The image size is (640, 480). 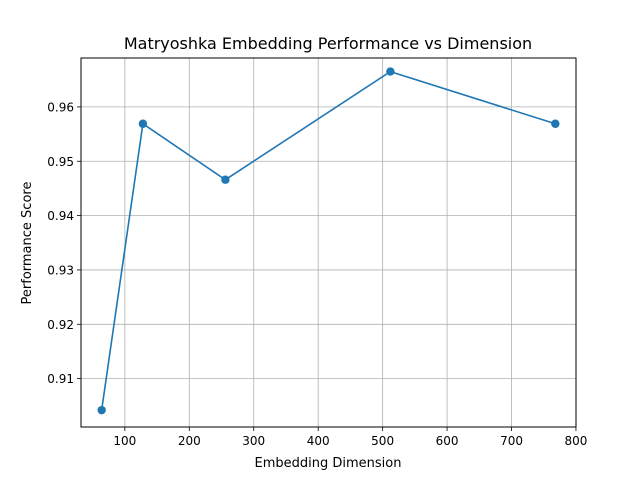 I want to click on x-axis-label: Embedding Dimension, so click(x=328, y=463).